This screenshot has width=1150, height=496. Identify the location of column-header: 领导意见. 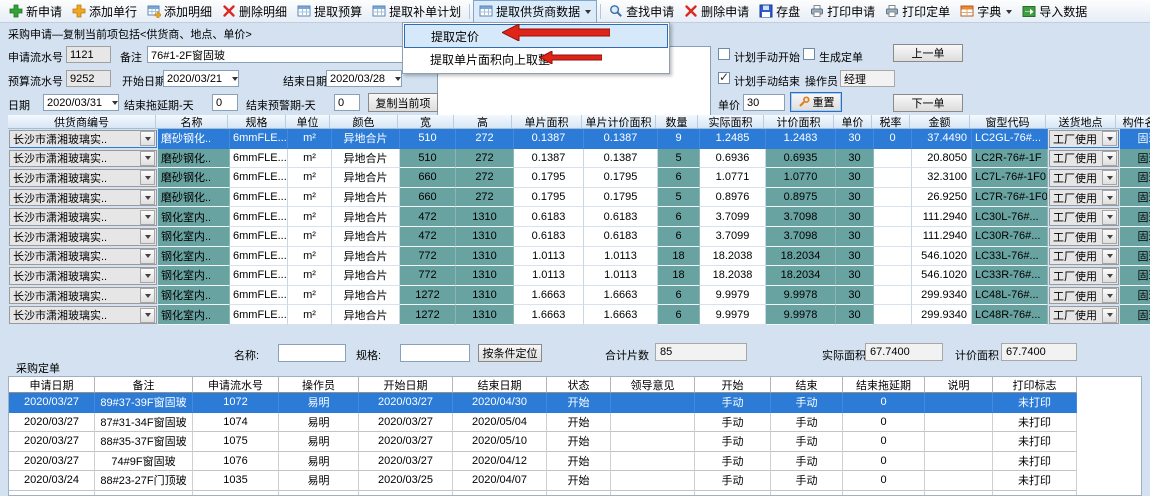
(653, 385).